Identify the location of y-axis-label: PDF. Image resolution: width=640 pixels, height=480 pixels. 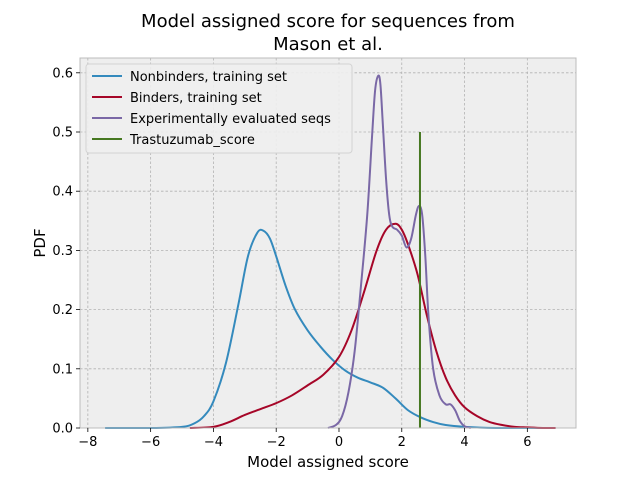
(40, 242).